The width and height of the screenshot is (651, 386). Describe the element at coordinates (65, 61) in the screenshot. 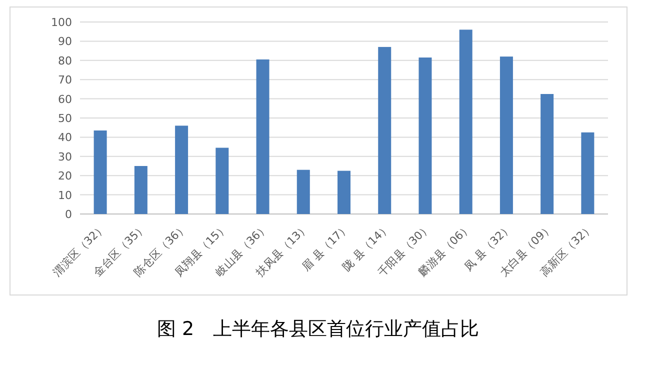

I see `y-tick-label: 80` at that location.